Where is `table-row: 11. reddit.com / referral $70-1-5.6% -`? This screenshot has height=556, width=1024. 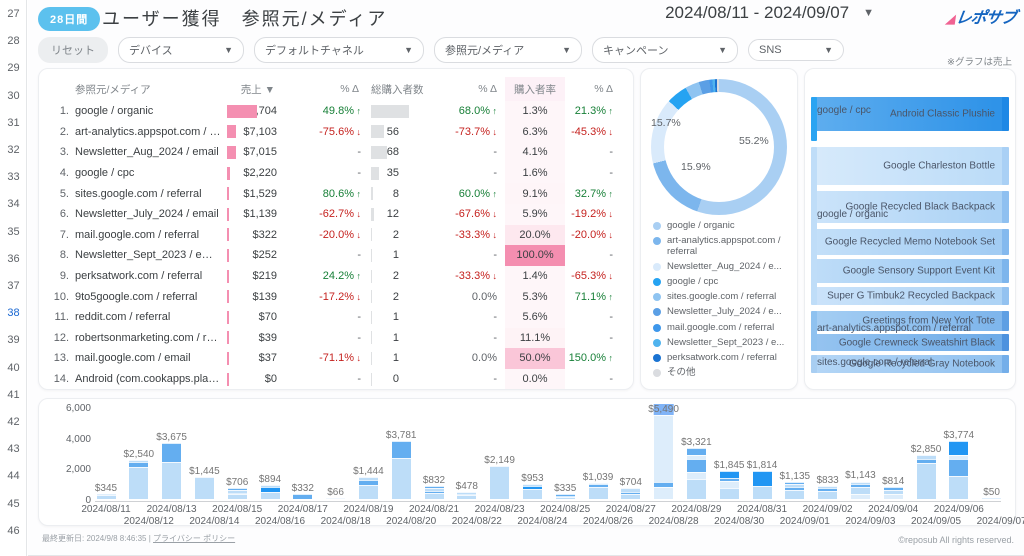
table-row: 11. reddit.com / referral $70-1-5.6% - is located at coordinates (336, 317).